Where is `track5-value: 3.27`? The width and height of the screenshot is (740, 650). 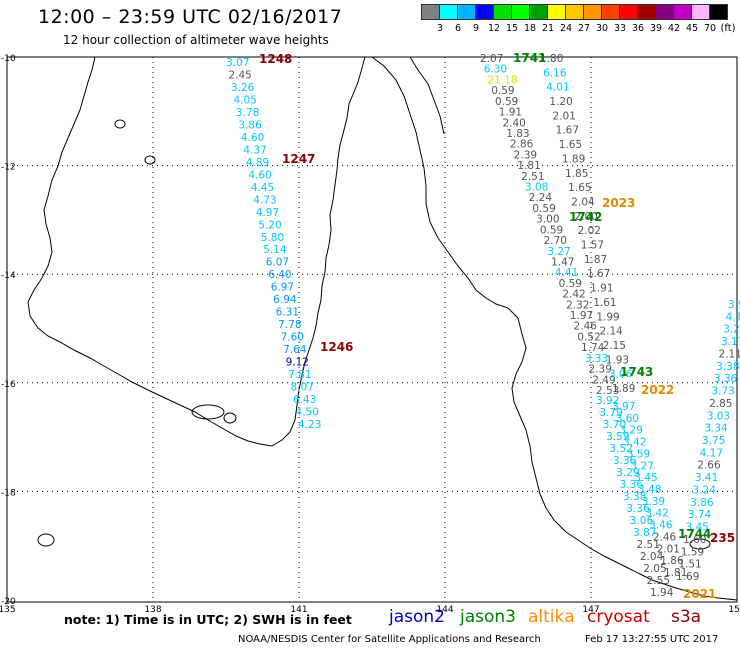 track5-value: 3.27 is located at coordinates (642, 466).